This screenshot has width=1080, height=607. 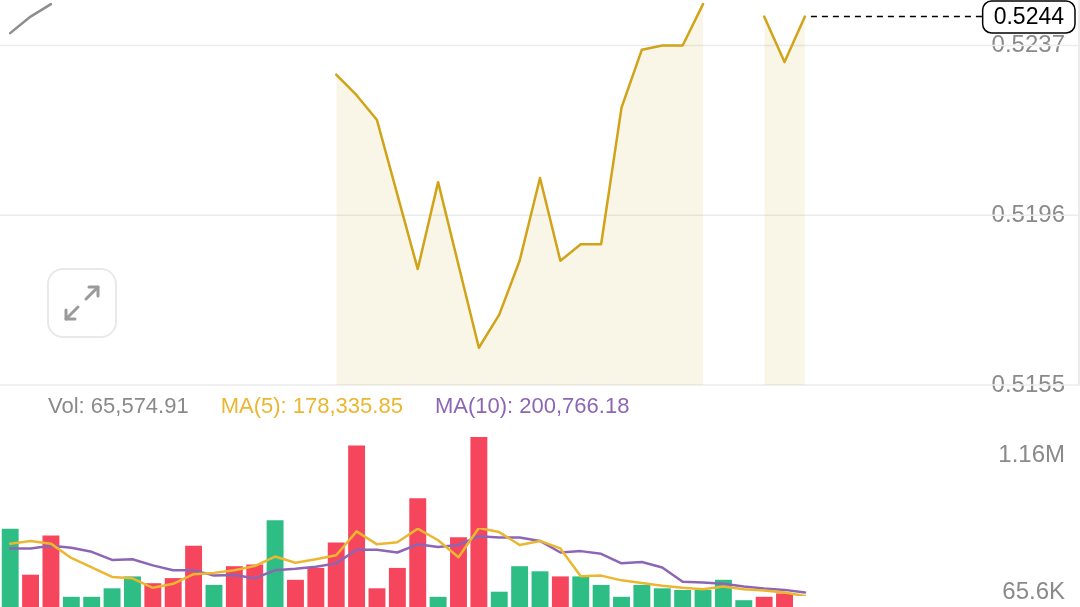 I want to click on annotation: 65.6K, so click(x=1033, y=590).